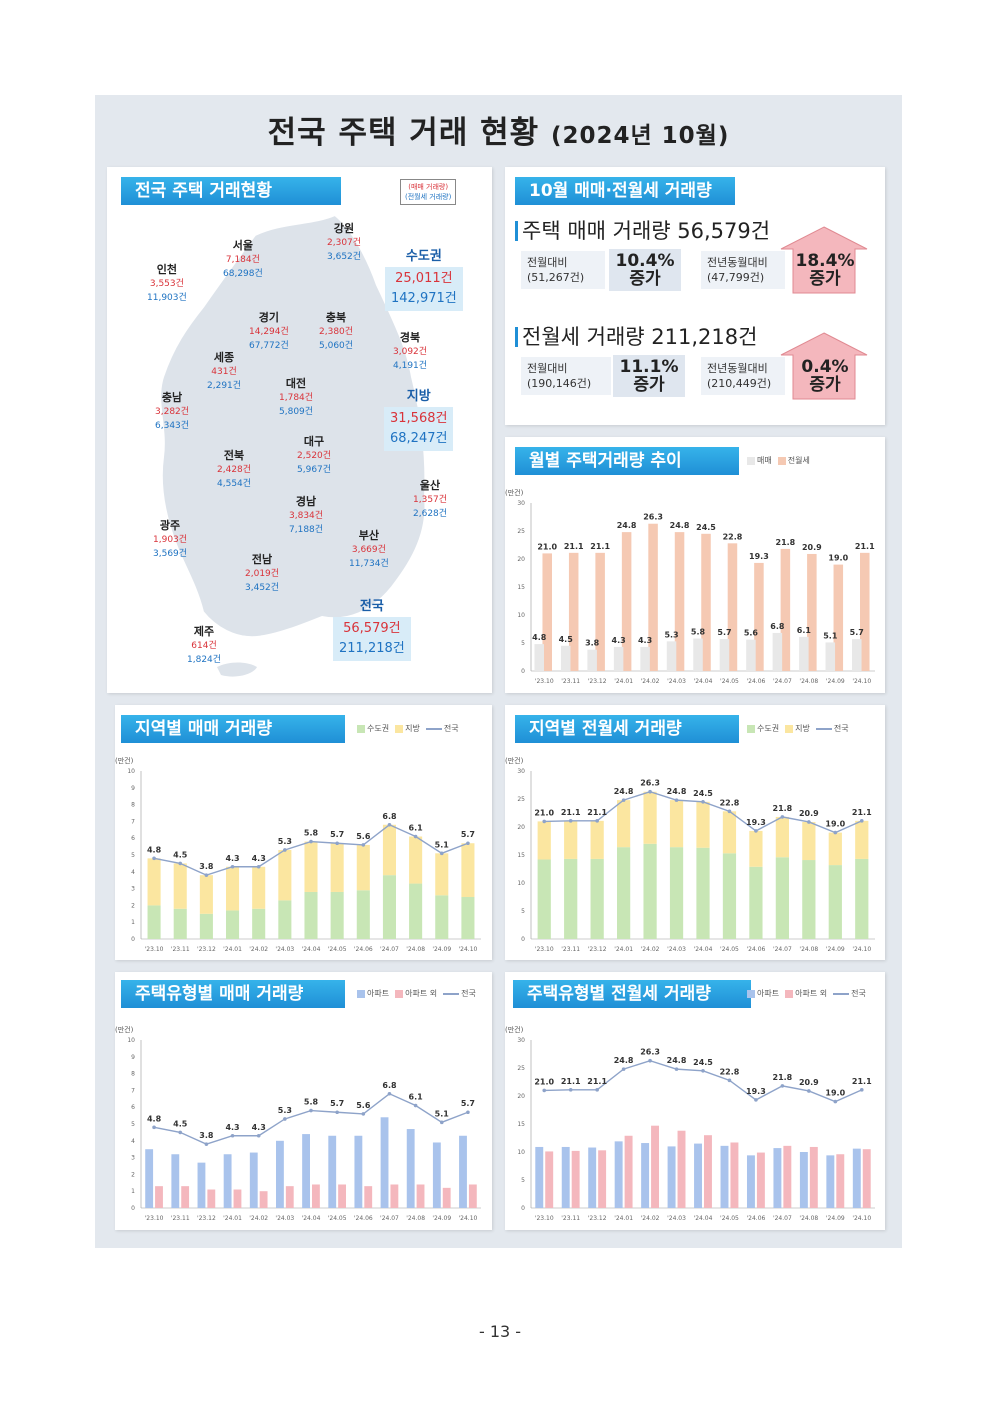  Describe the element at coordinates (172, 412) in the screenshot. I see `region-chungnam: 충남 3,282건 6,343건` at that location.